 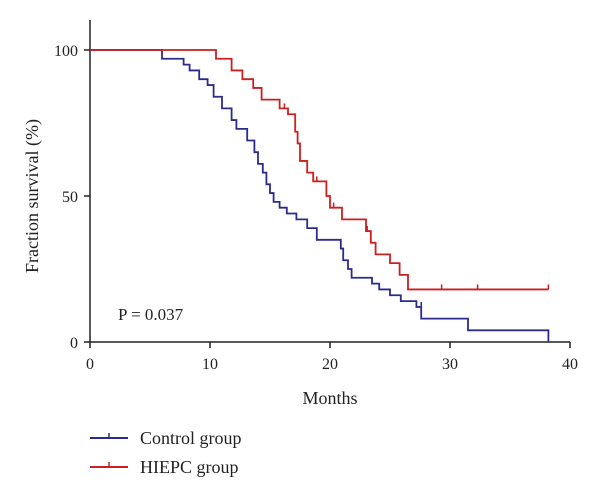 I want to click on y-tick-label: 100, so click(x=66, y=51).